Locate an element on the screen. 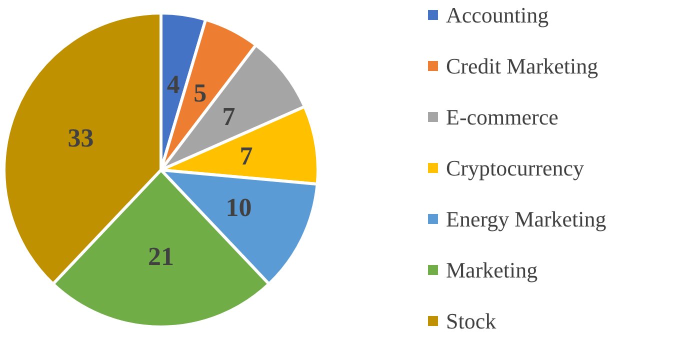  data-label: 33 is located at coordinates (81, 138).